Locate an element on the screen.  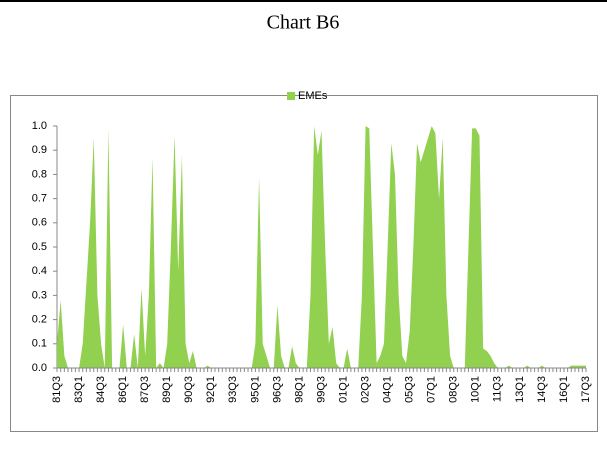
x-tick-label: 10Q1 is located at coordinates (476, 389).